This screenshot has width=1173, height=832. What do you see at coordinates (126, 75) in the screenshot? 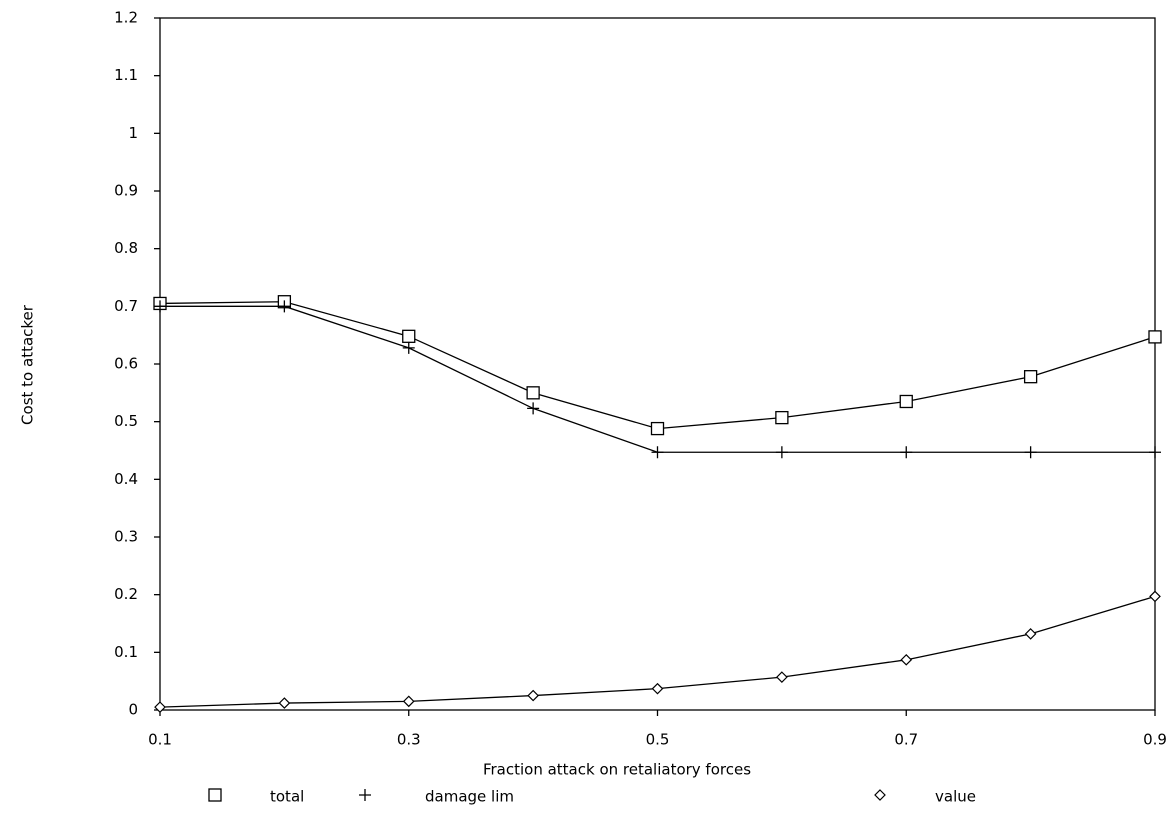
I see `y-tick-label: 1.1` at bounding box center [126, 75].